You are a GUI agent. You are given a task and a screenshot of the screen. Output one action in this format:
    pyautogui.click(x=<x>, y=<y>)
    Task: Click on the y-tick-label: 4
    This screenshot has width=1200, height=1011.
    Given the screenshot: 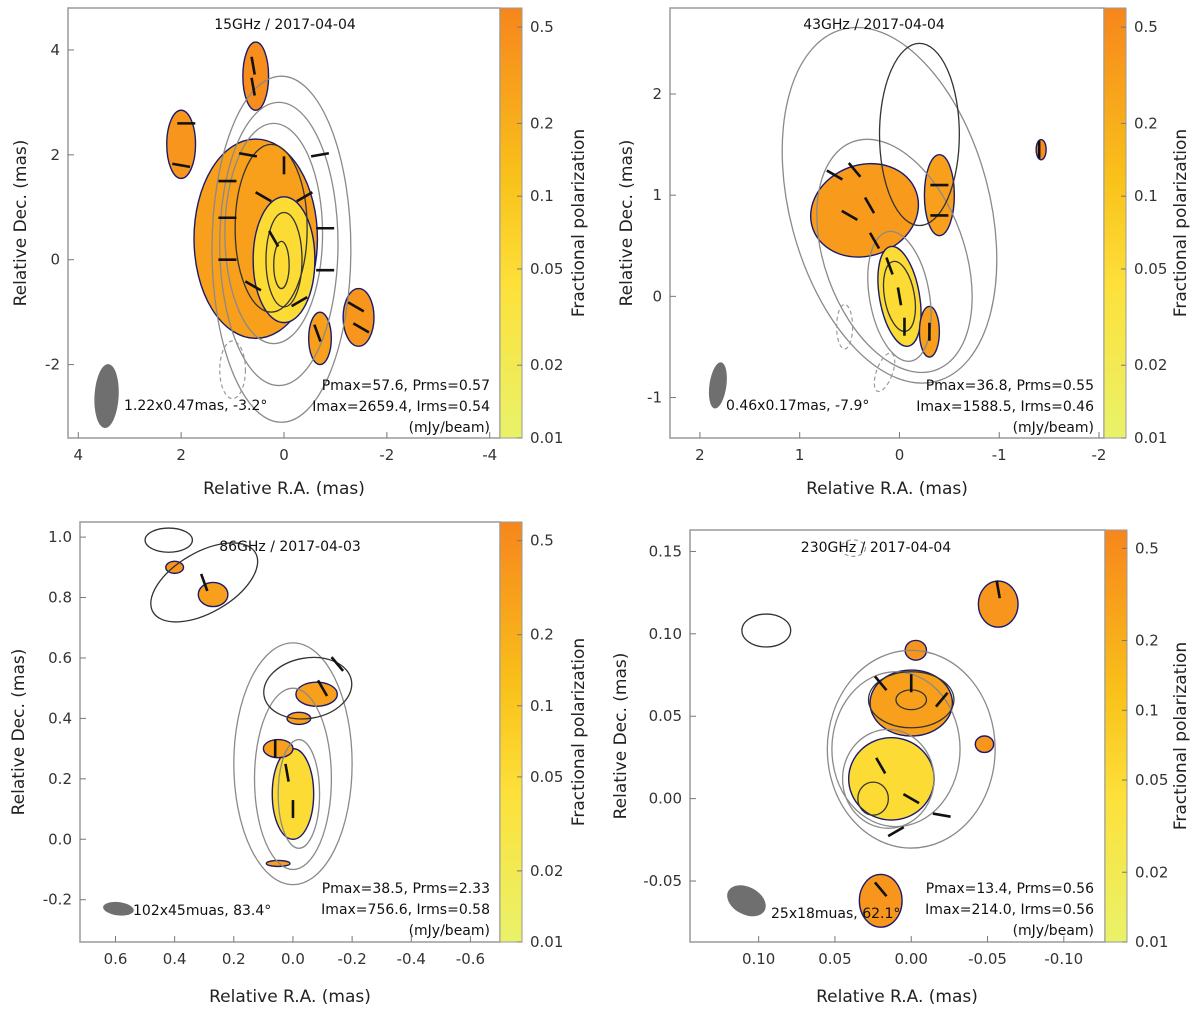 What is the action you would take?
    pyautogui.click(x=55, y=50)
    